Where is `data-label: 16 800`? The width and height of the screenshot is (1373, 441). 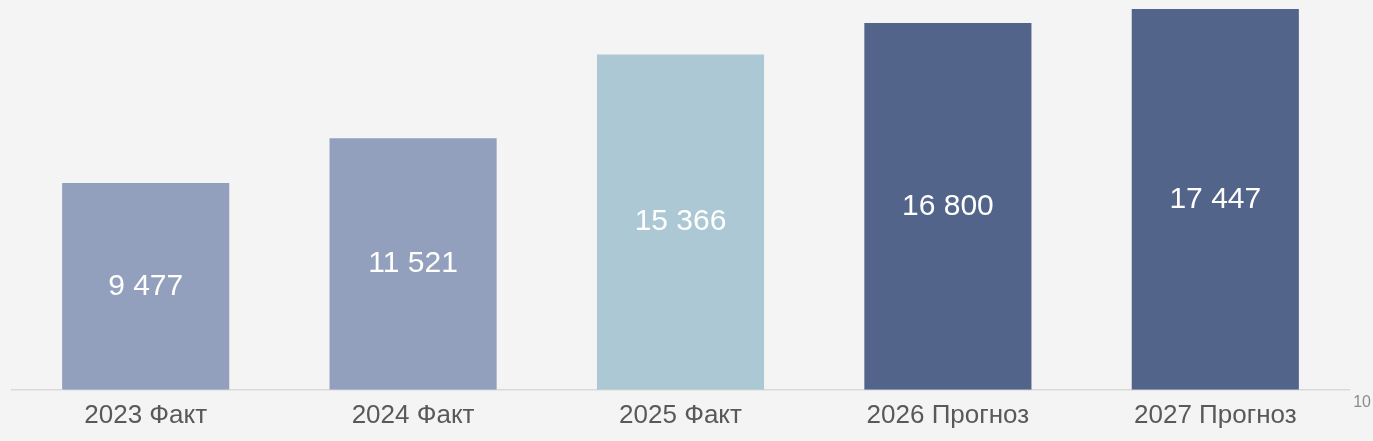
data-label: 16 800 is located at coordinates (948, 204).